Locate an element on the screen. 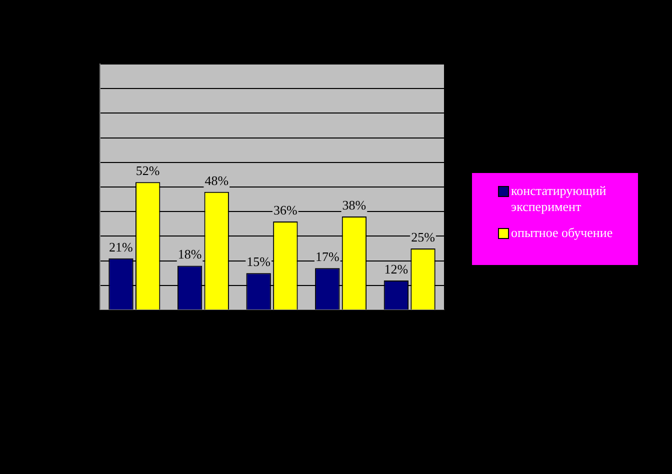 Image resolution: width=672 pixels, height=474 pixels. data-label: 21% is located at coordinates (121, 246).